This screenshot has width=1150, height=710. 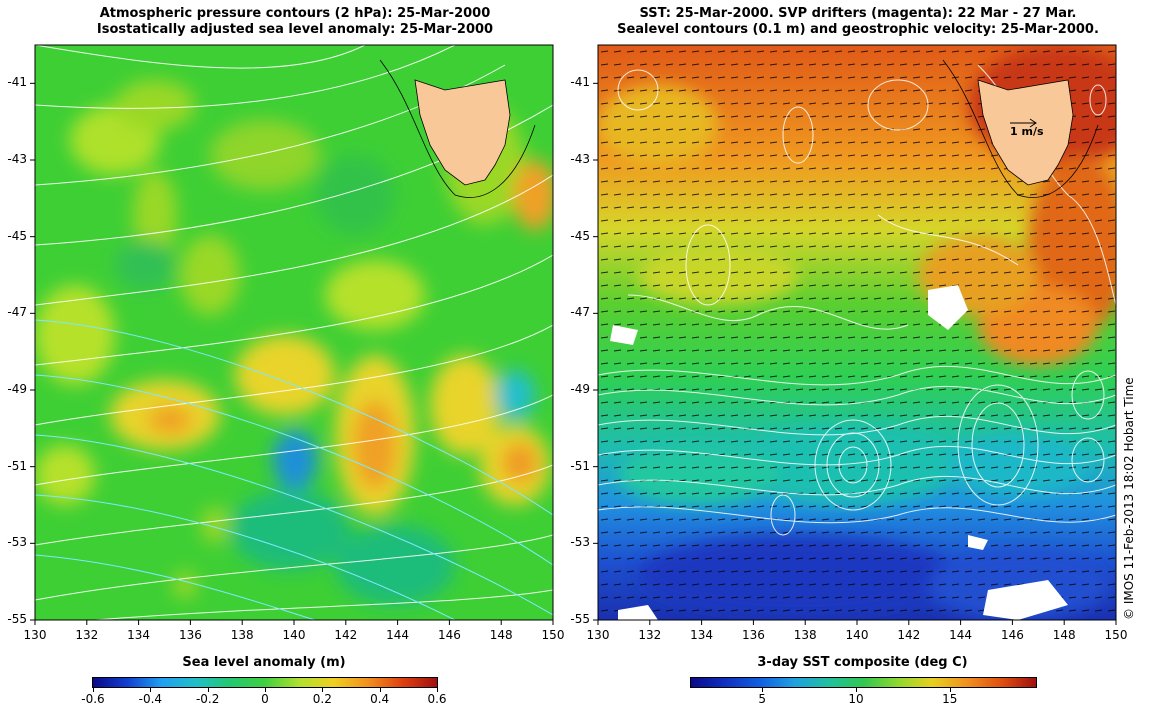 What do you see at coordinates (580, 465) in the screenshot?
I see `right-lat-tick-label: -51` at bounding box center [580, 465].